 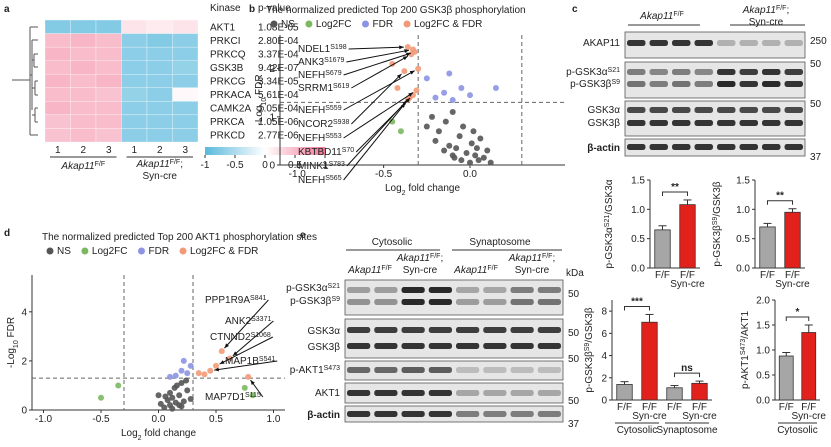 I want to click on group-label-part: F/F, so click(x=781, y=8).